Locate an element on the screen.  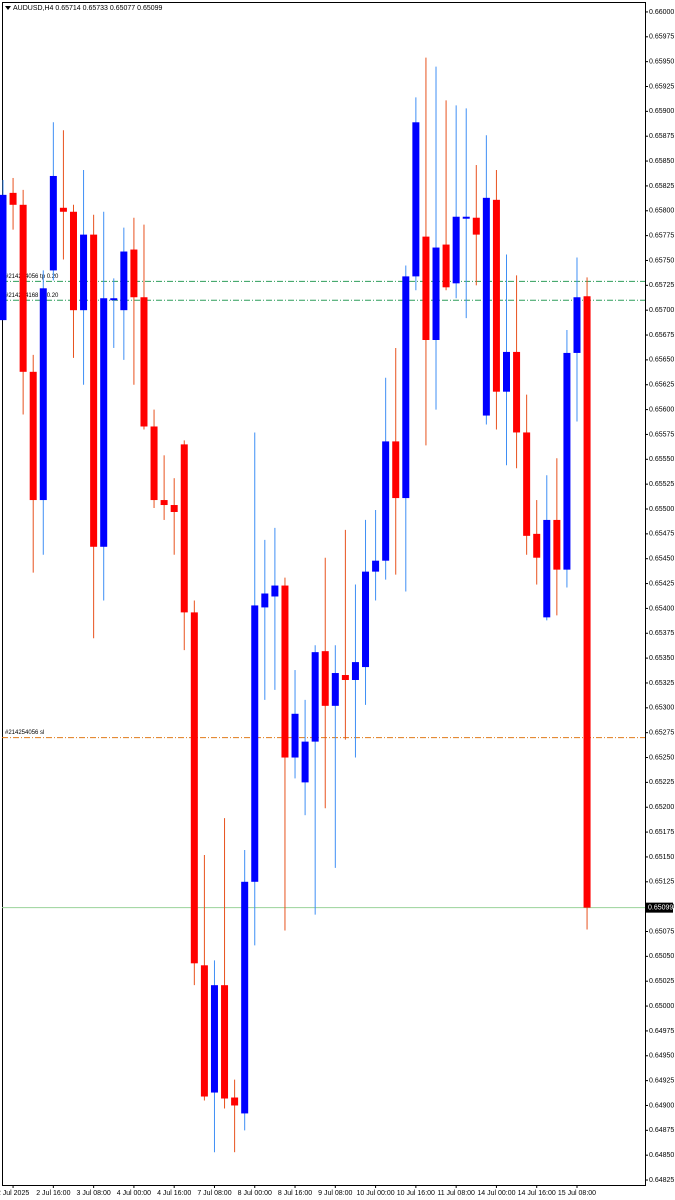
y-tick-label: 0.65125 is located at coordinates (661, 882).